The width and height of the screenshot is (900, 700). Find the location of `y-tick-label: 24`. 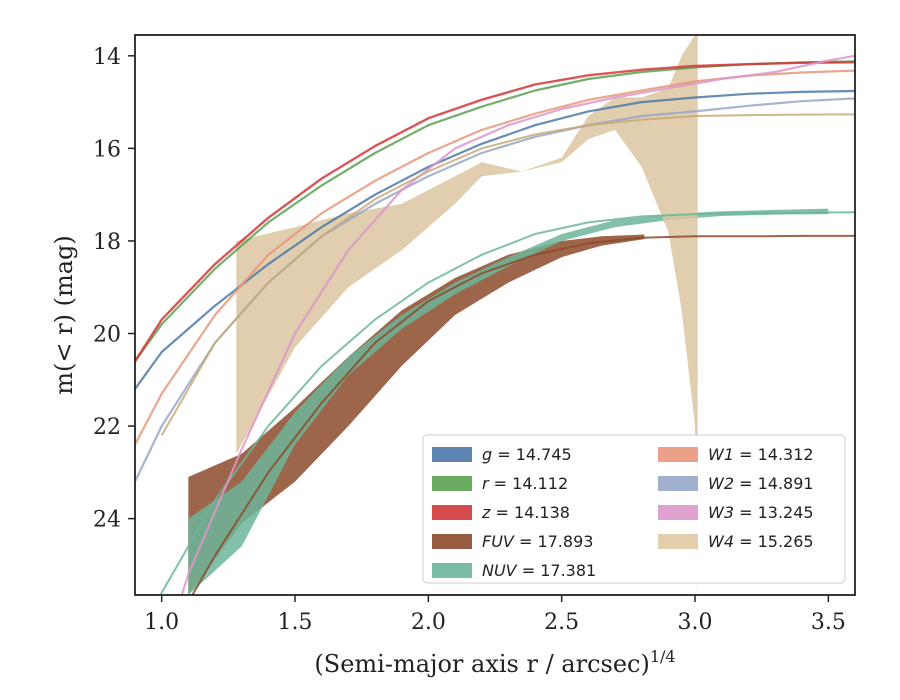

y-tick-label: 24 is located at coordinates (107, 520).